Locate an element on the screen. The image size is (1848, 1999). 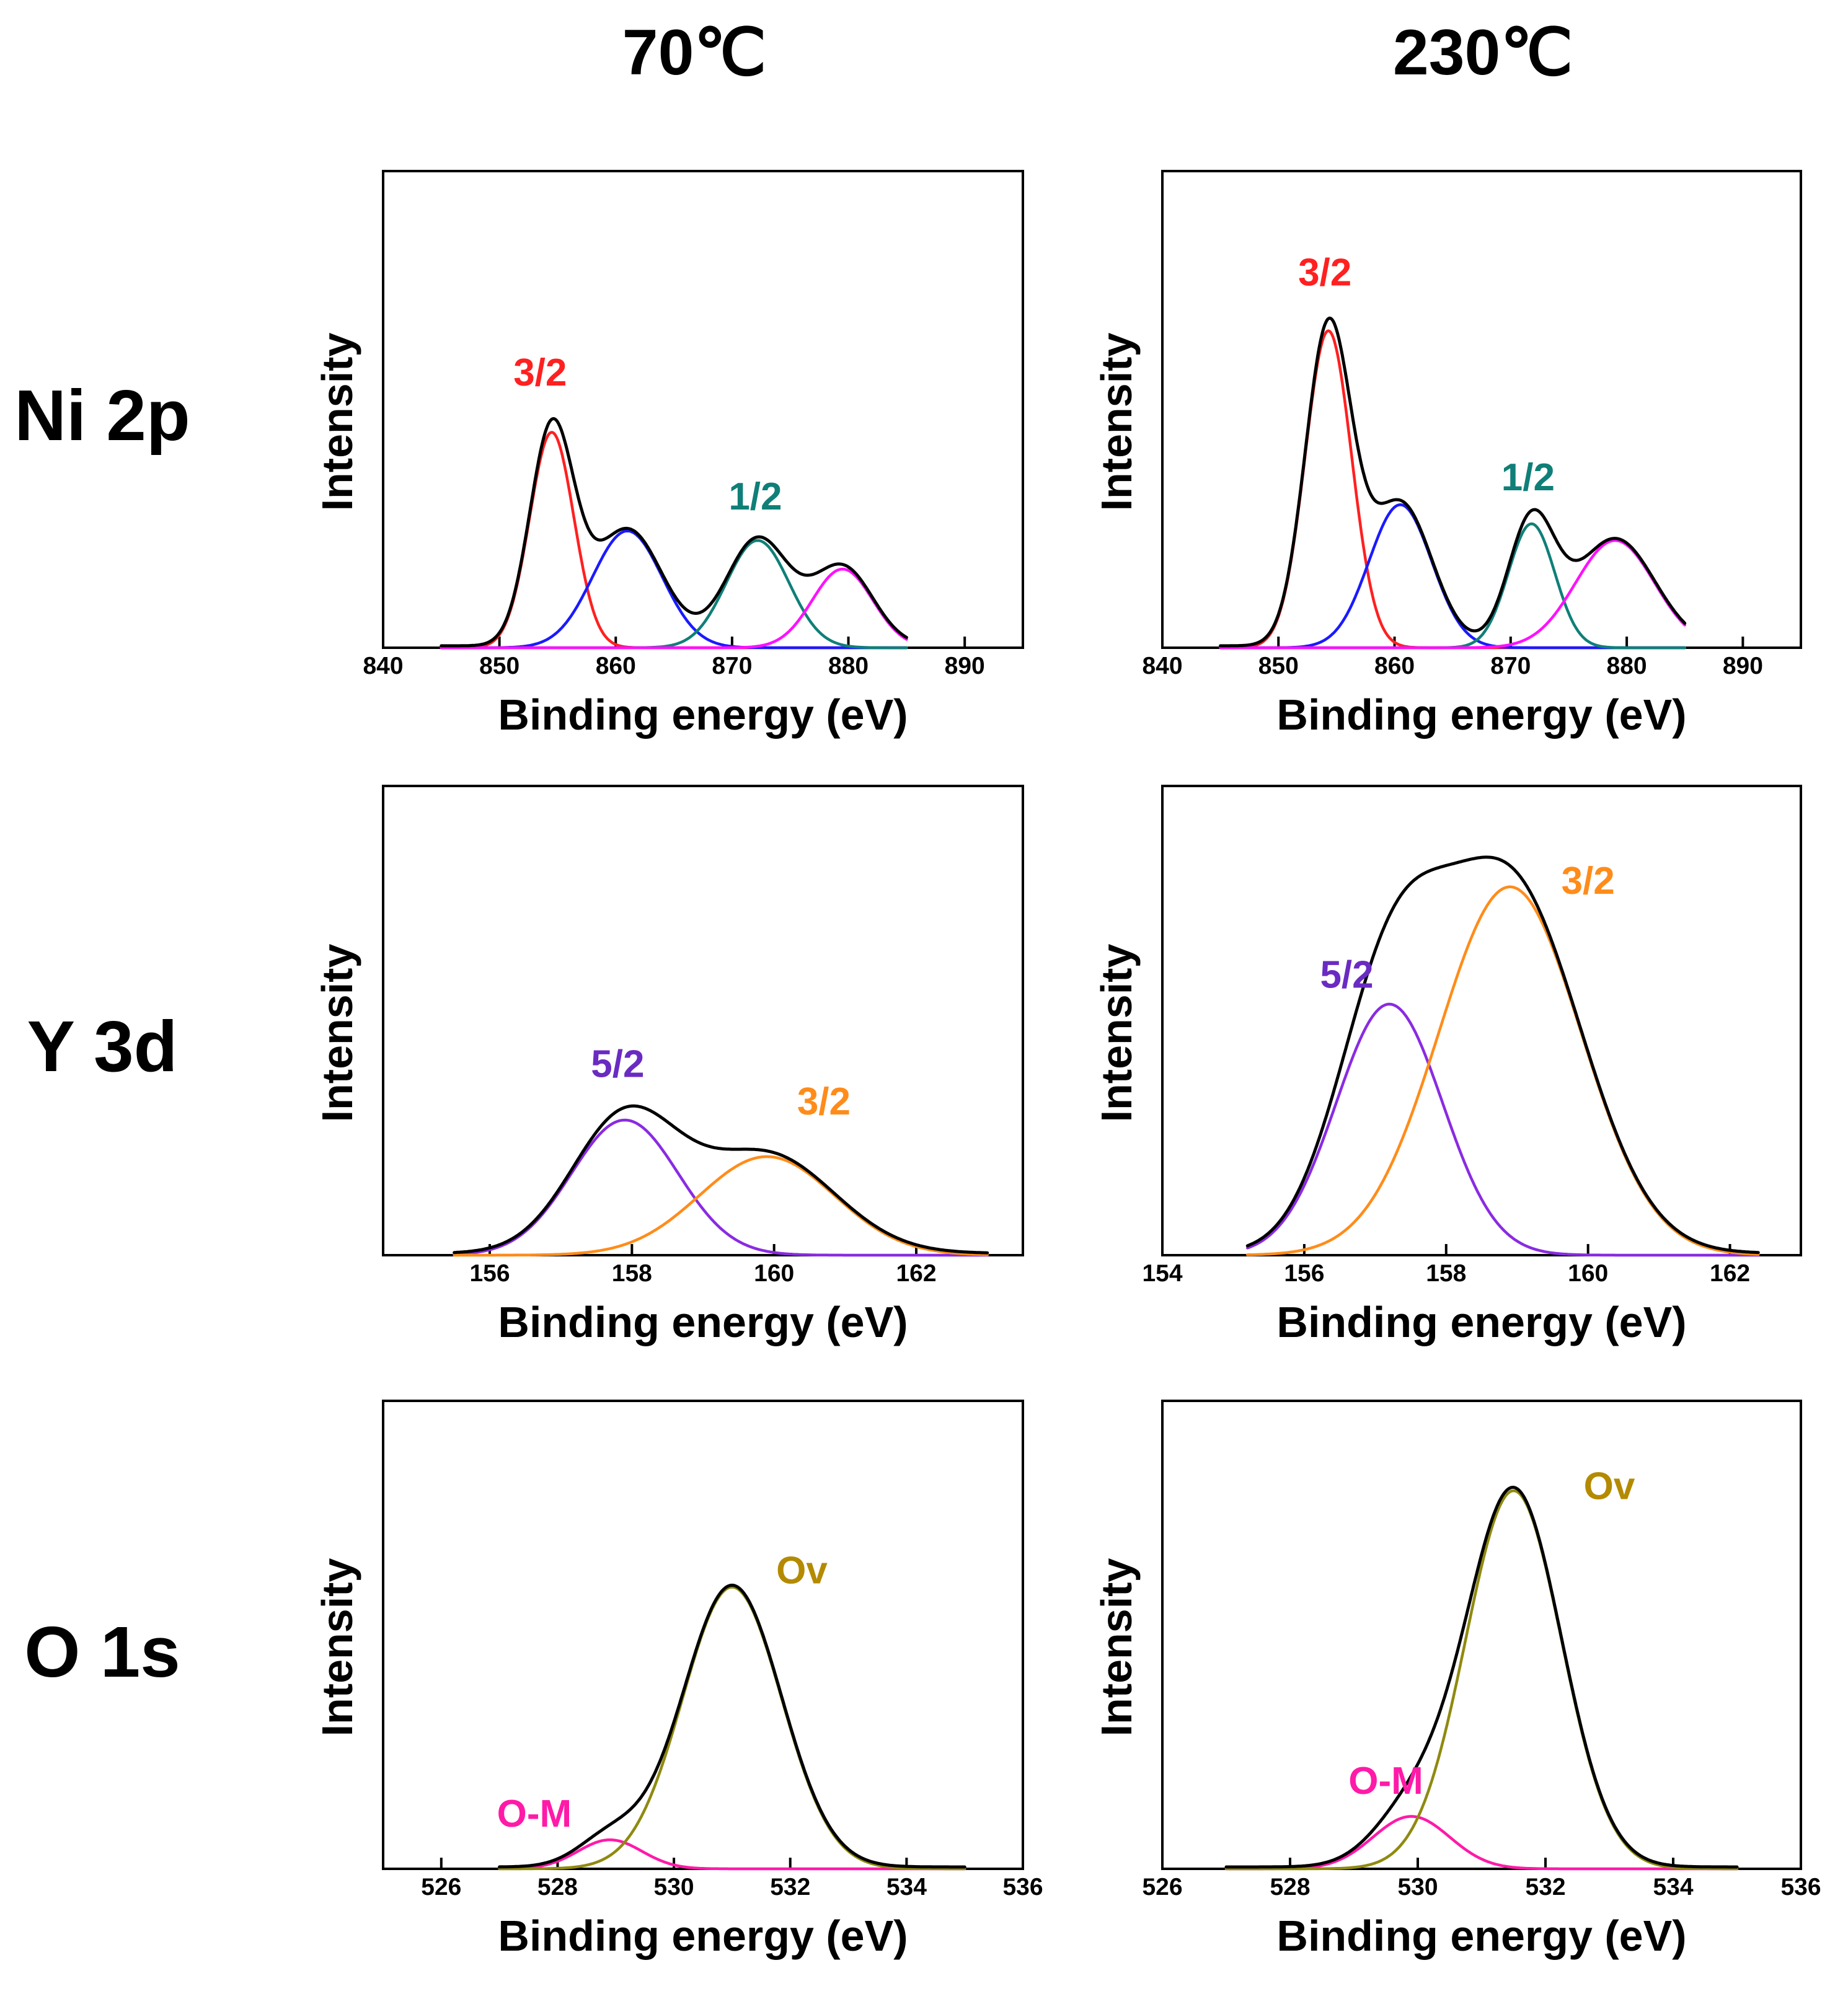
row-title-ni-2p: Ni 2p is located at coordinates (102, 415).